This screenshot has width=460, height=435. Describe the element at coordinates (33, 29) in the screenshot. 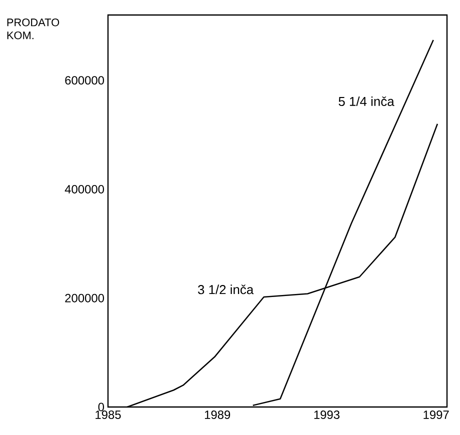

I see `y-axis-title: PRODATO KOM.` at that location.